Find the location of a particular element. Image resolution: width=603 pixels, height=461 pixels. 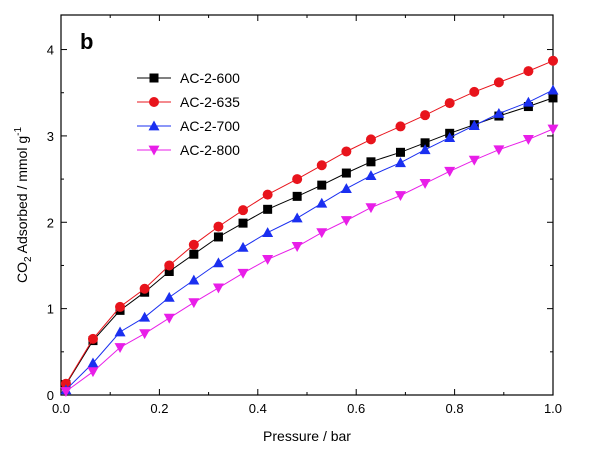

panel-label: b is located at coordinates (86, 41).